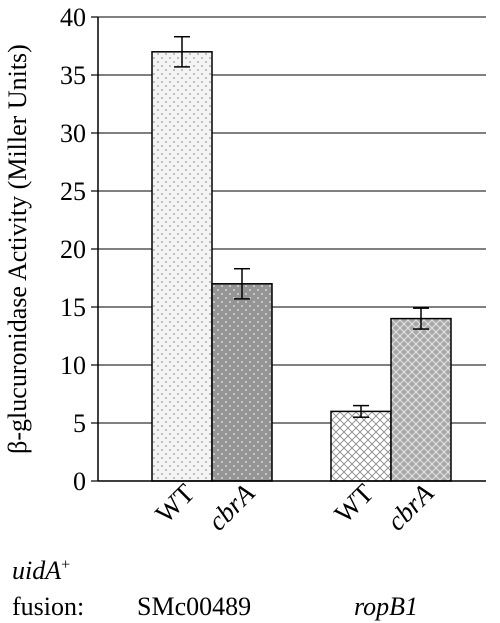  What do you see at coordinates (73, 75) in the screenshot?
I see `y-tick-label: 35` at bounding box center [73, 75].